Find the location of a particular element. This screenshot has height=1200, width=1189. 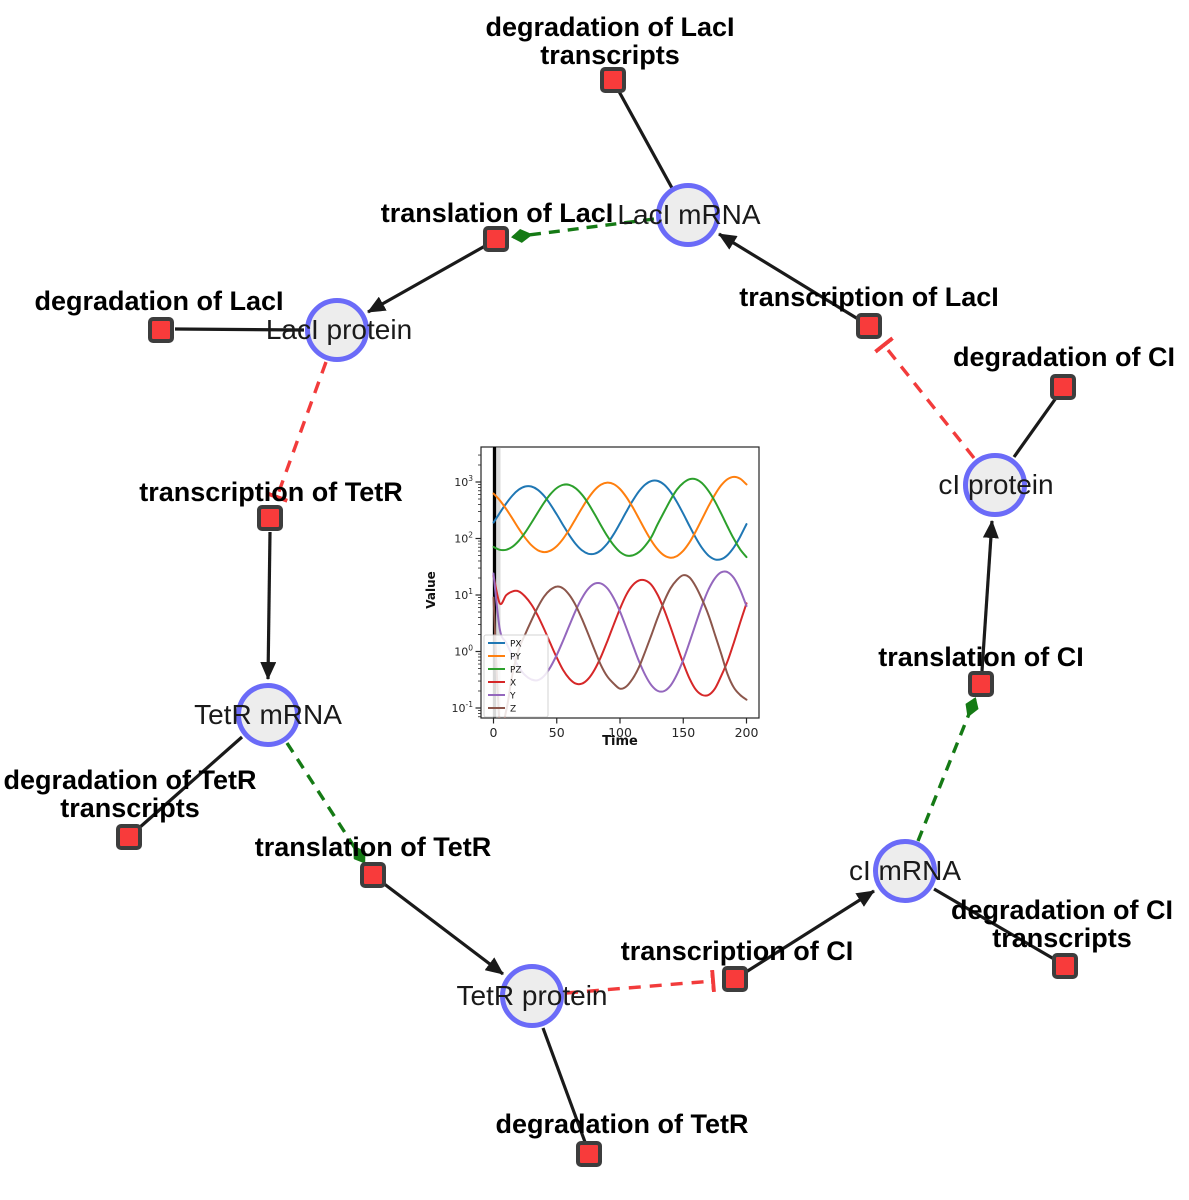

edge-lacI-protein-inhibits-transcription-tetR is located at coordinates (296, 432).